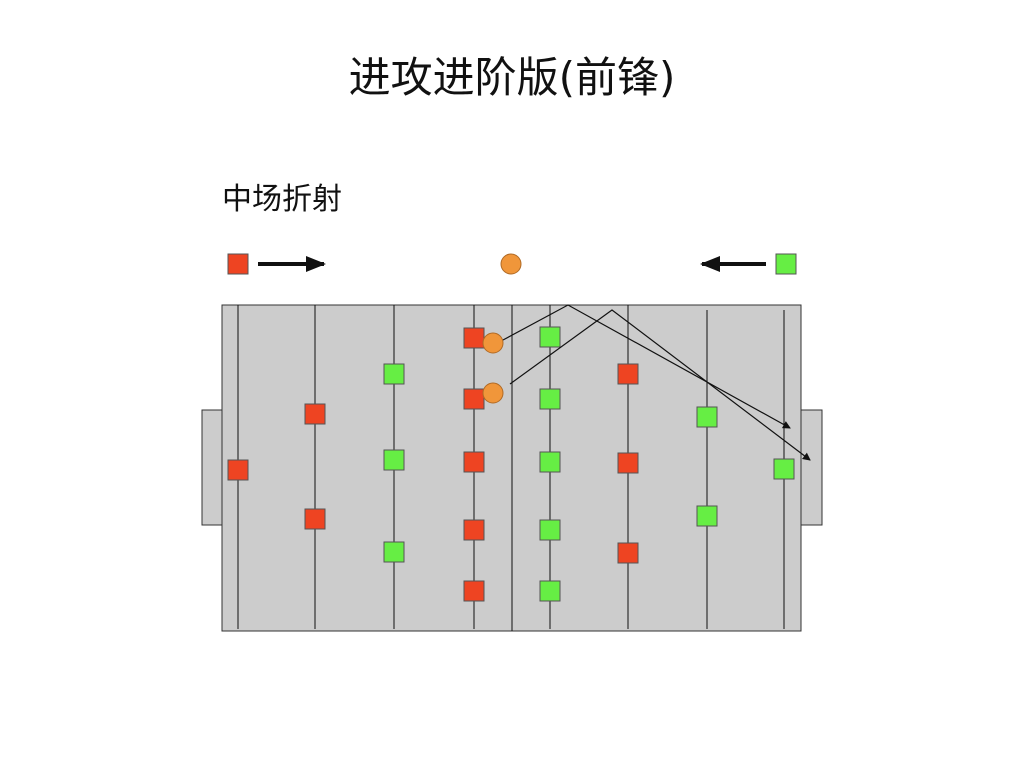 The width and height of the screenshot is (1024, 768). Describe the element at coordinates (646, 366) in the screenshot. I see `shot-path-upper` at that location.